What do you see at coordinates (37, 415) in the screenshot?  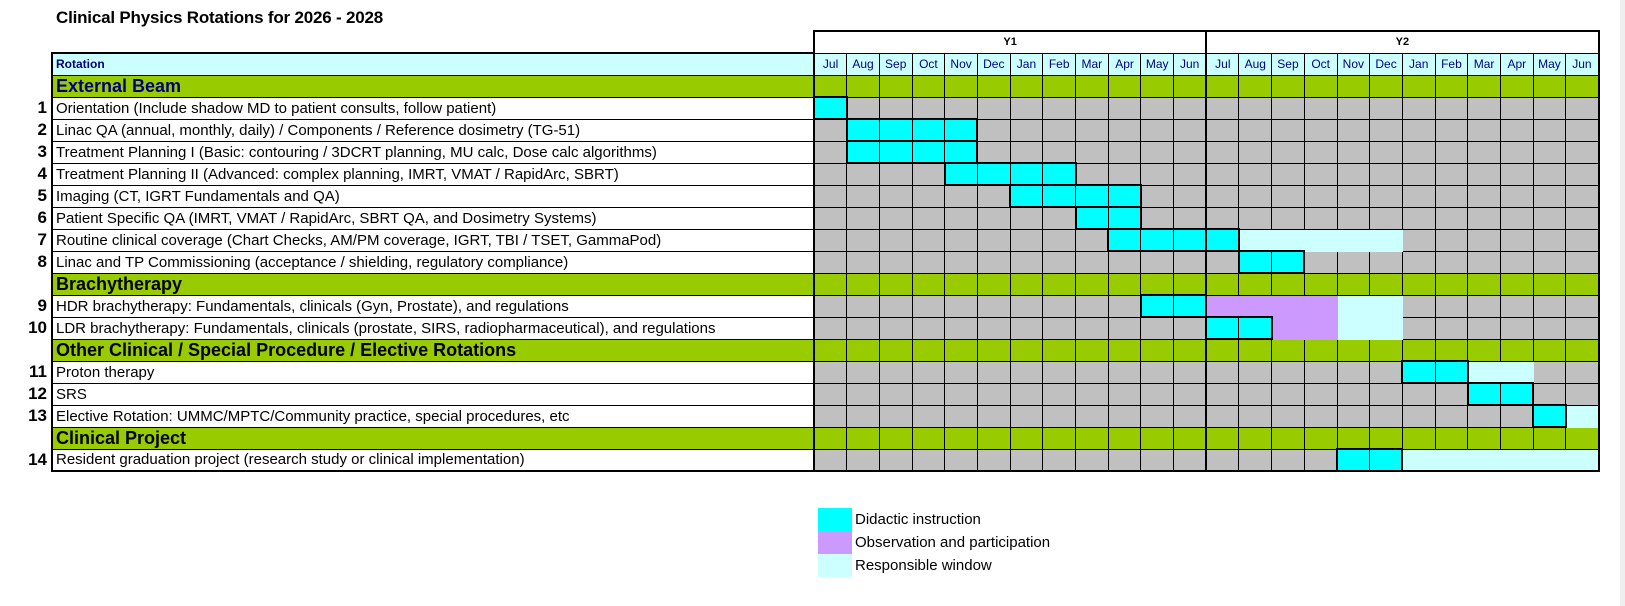 I see `rotation-number: 13` at bounding box center [37, 415].